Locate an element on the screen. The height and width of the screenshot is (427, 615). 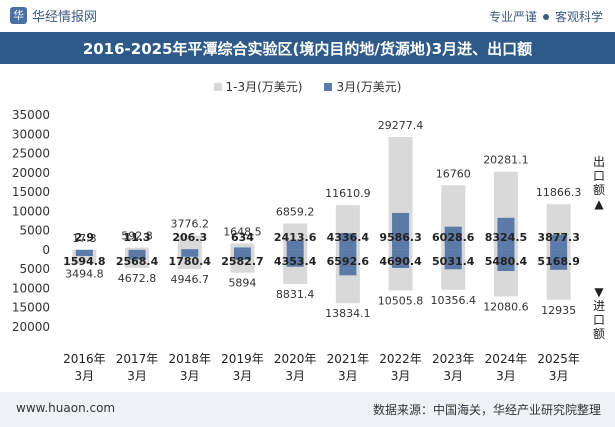
data-label-march-import: 1594.8 is located at coordinates (84, 261).